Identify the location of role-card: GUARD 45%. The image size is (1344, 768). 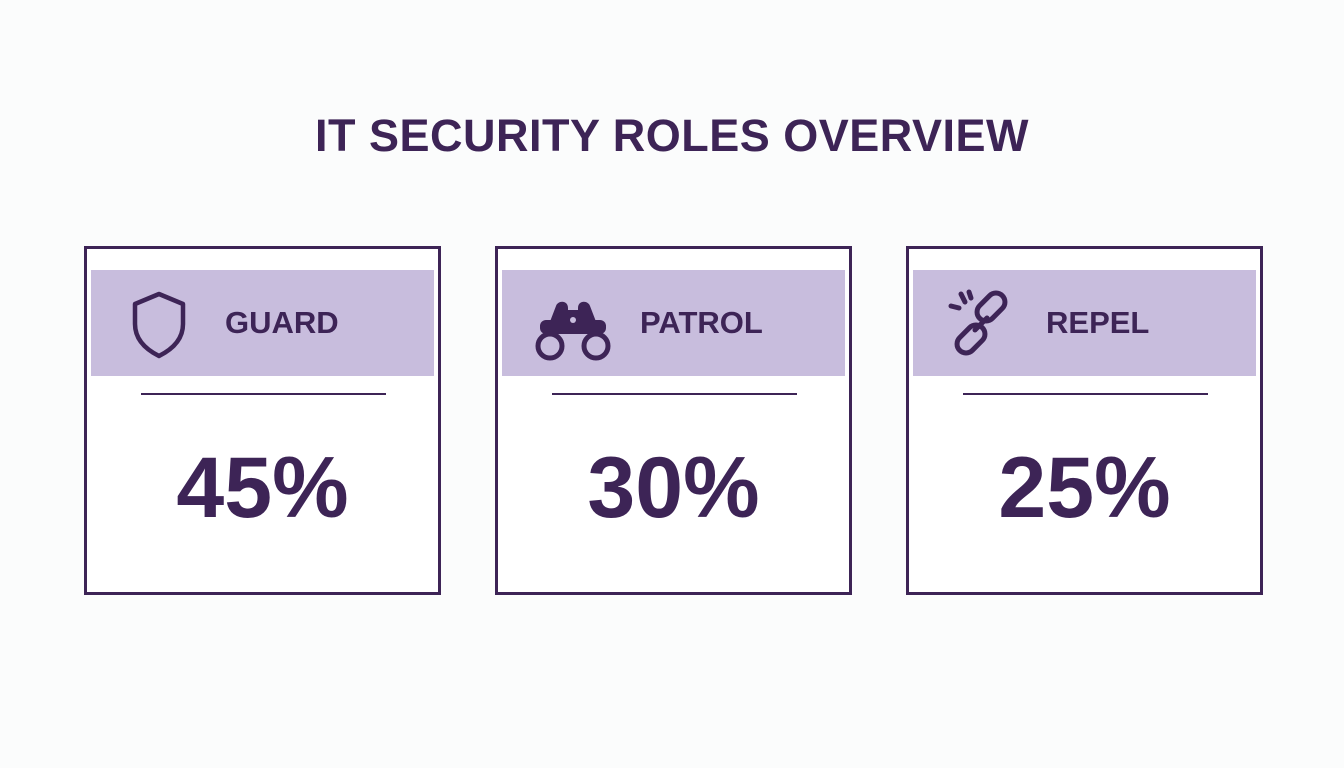
(262, 420).